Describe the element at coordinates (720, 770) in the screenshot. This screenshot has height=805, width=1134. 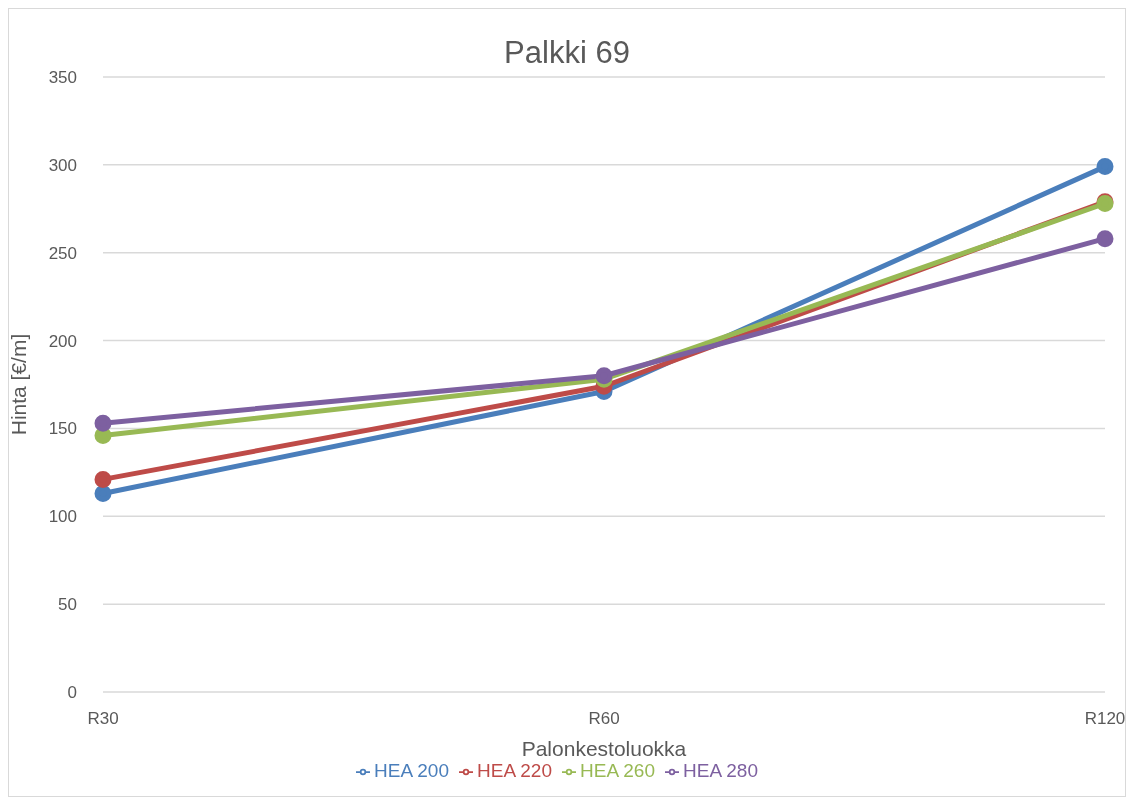
I see `legend-label: HEA 280` at that location.